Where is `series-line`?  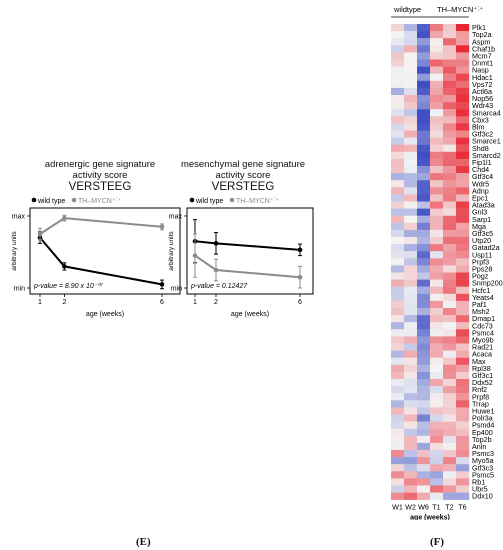
series-line is located at coordinates (101, 226).